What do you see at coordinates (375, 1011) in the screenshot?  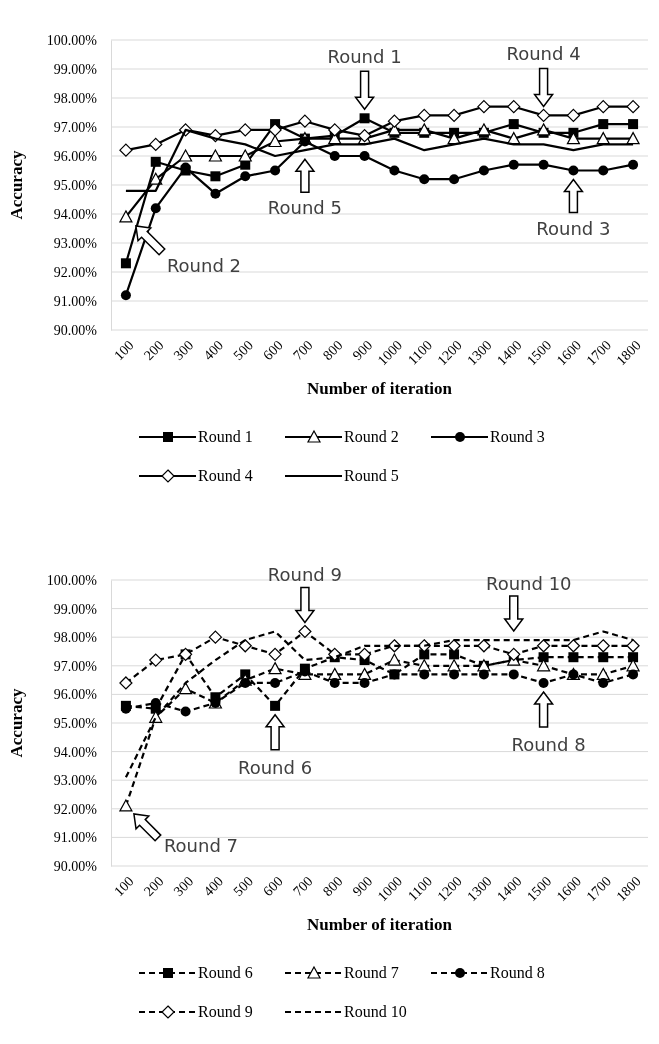 I see `legend-label: Round 10` at bounding box center [375, 1011].